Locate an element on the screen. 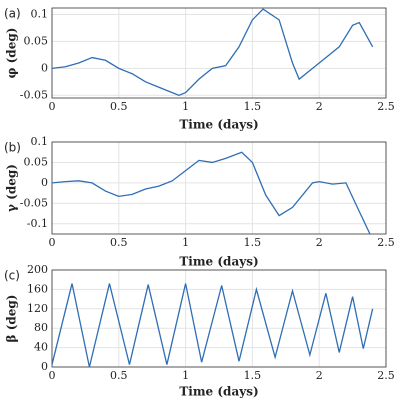  y-axis-label: φ (deg) is located at coordinates (12, 53).